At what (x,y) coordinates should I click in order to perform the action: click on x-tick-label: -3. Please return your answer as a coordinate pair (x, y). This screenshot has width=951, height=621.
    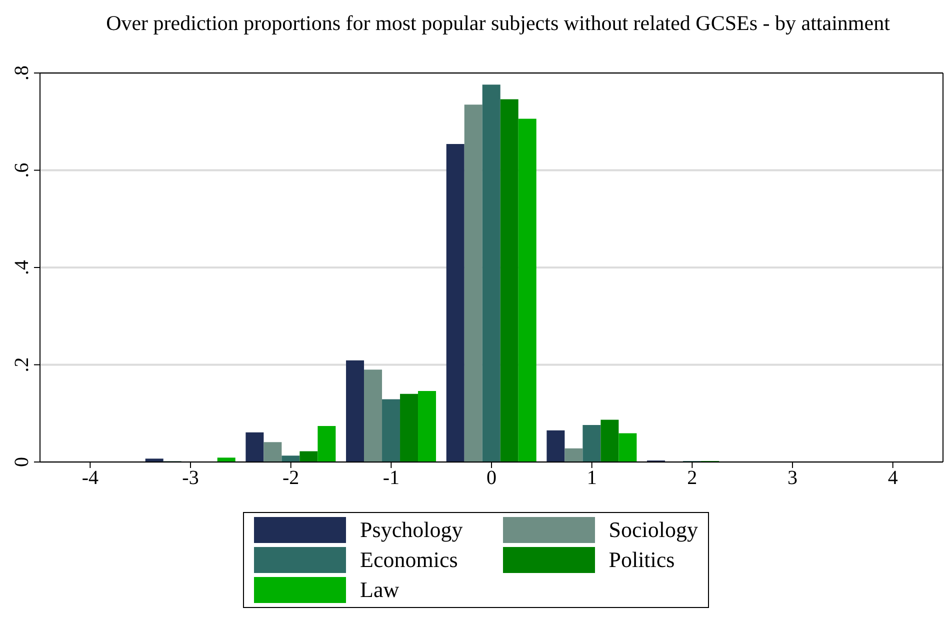
    Looking at the image, I should click on (190, 478).